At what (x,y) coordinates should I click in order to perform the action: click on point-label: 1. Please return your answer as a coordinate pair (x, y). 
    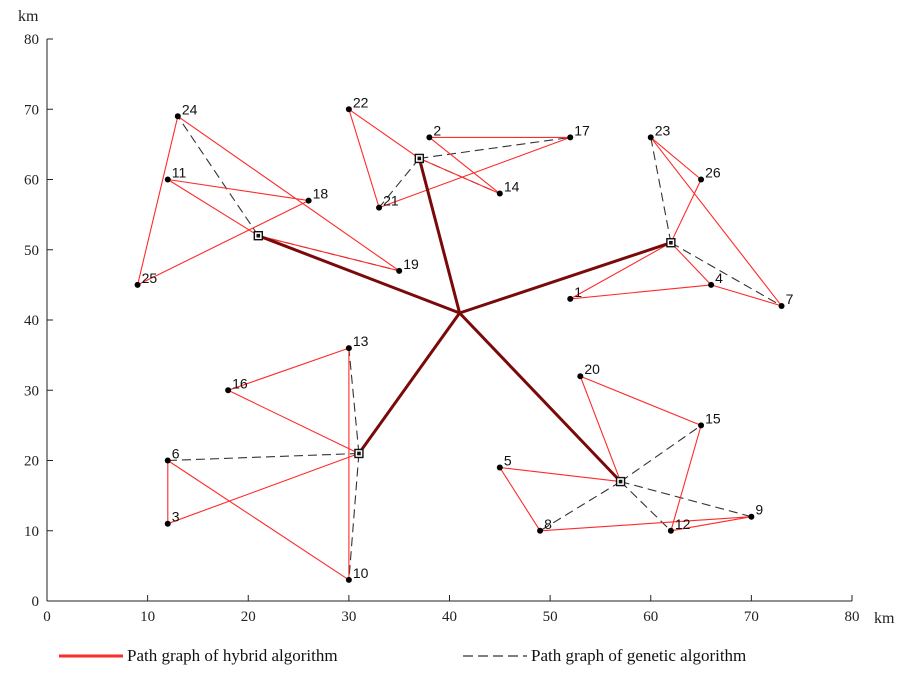
    Looking at the image, I should click on (578, 292).